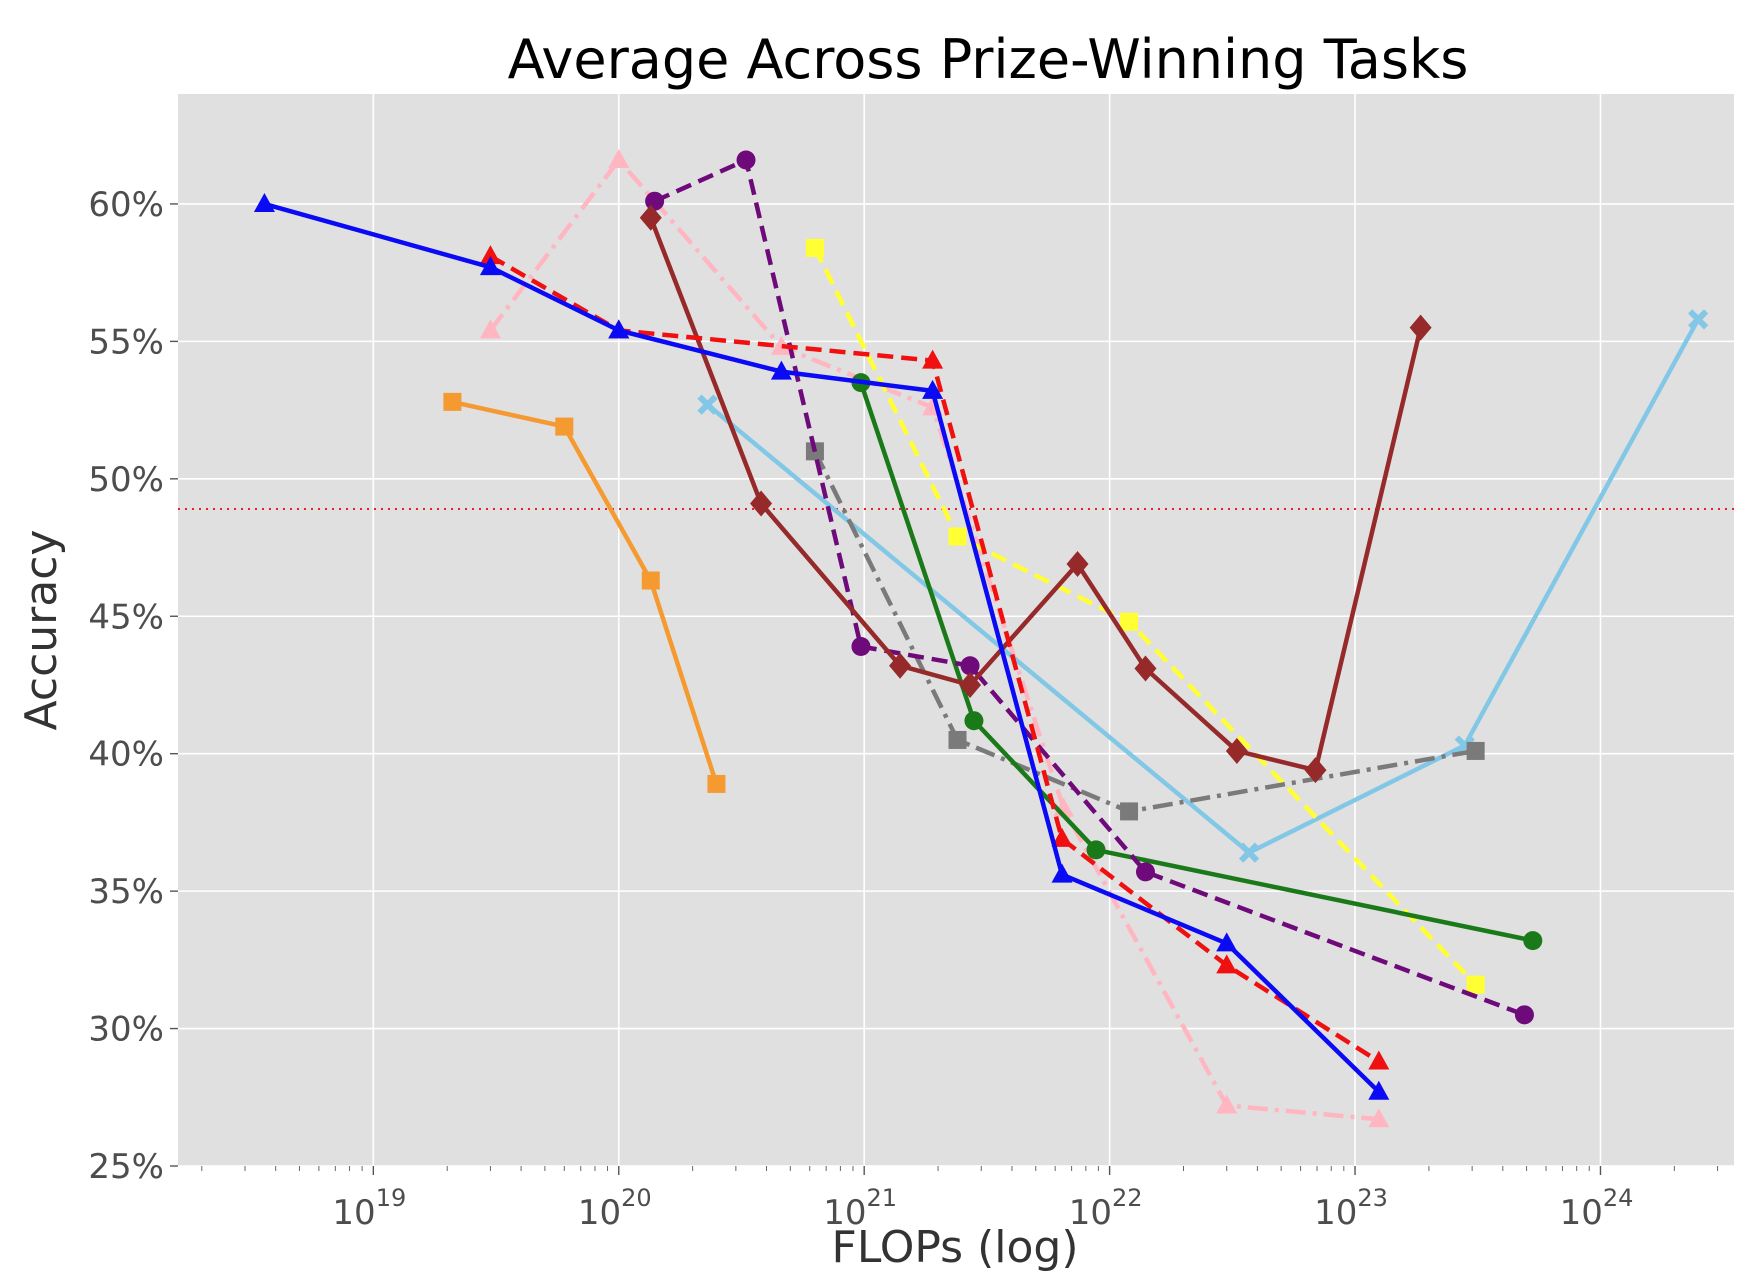 The image size is (1748, 1282). I want to click on gray-squares-line, so click(1144, 632).